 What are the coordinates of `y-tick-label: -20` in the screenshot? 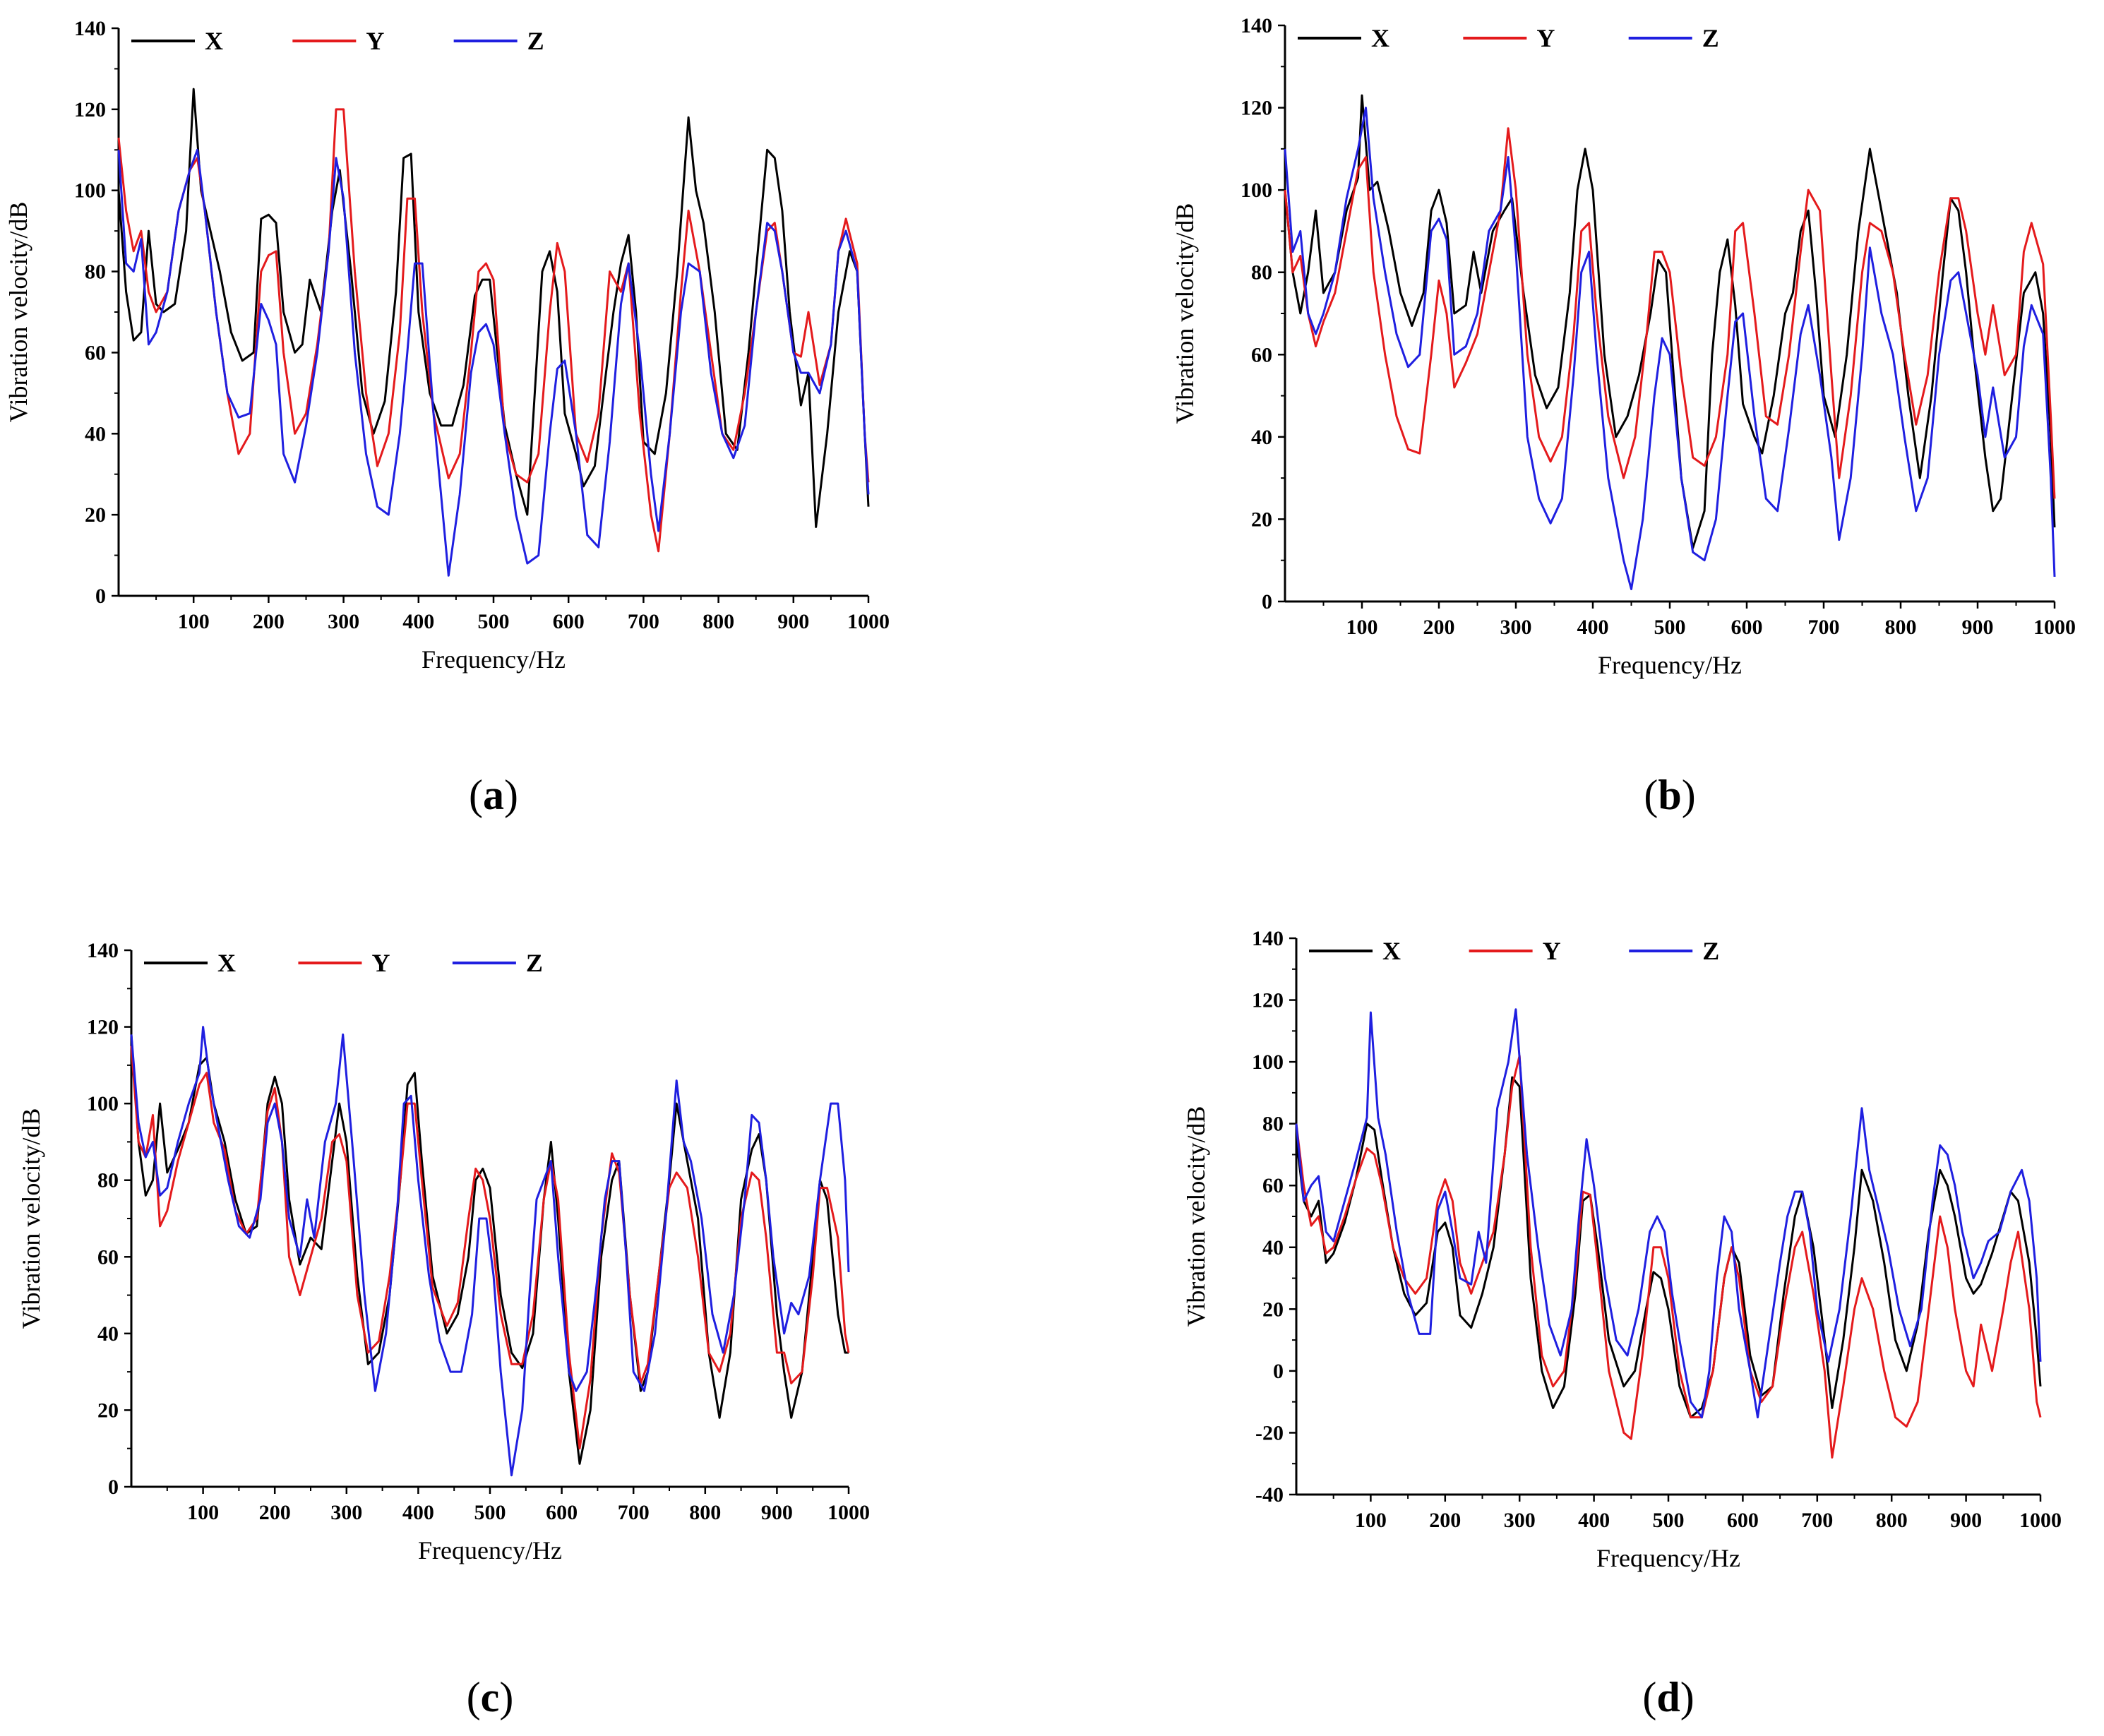 It's located at (1269, 1432).